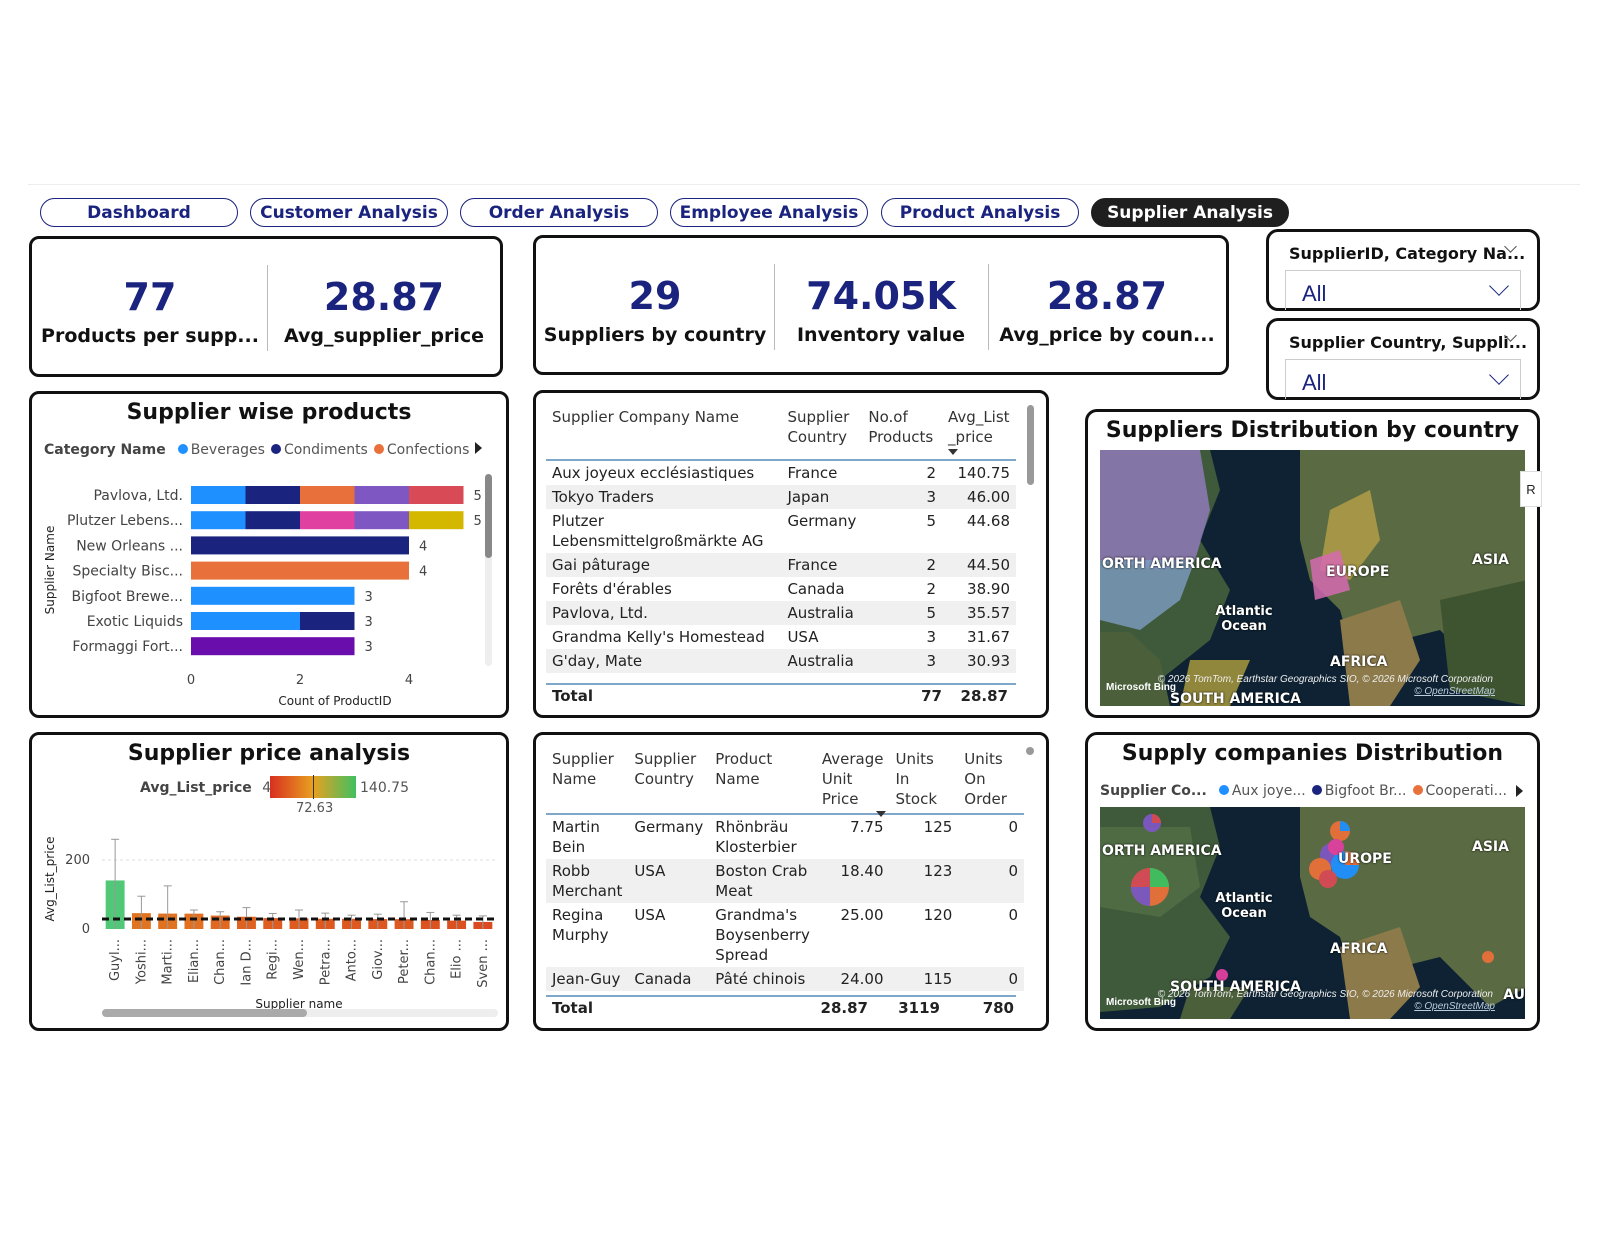 The image size is (1600, 1236). I want to click on table-row: G'day, Mate Australia 3 30.93, so click(781, 661).